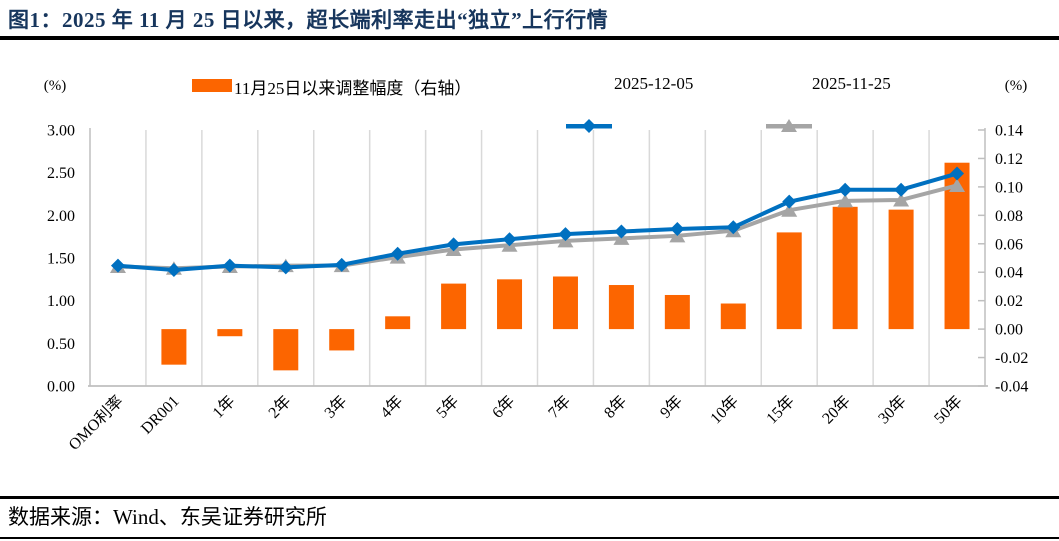 The width and height of the screenshot is (1059, 541). What do you see at coordinates (280, 407) in the screenshot?
I see `x-axis-label: 2年` at bounding box center [280, 407].